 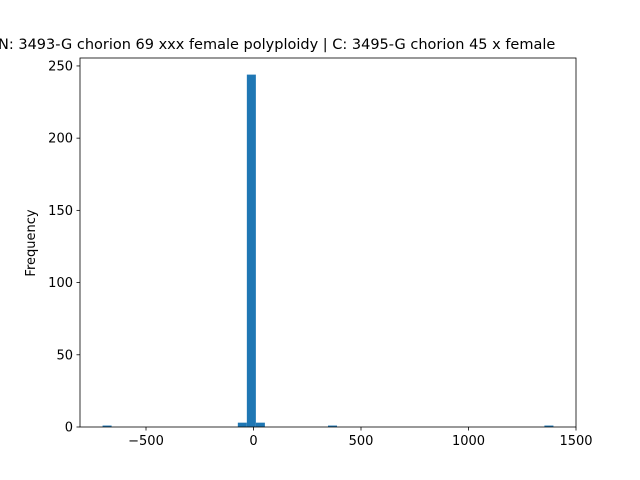 I want to click on x-tick-label: 500, so click(x=361, y=441).